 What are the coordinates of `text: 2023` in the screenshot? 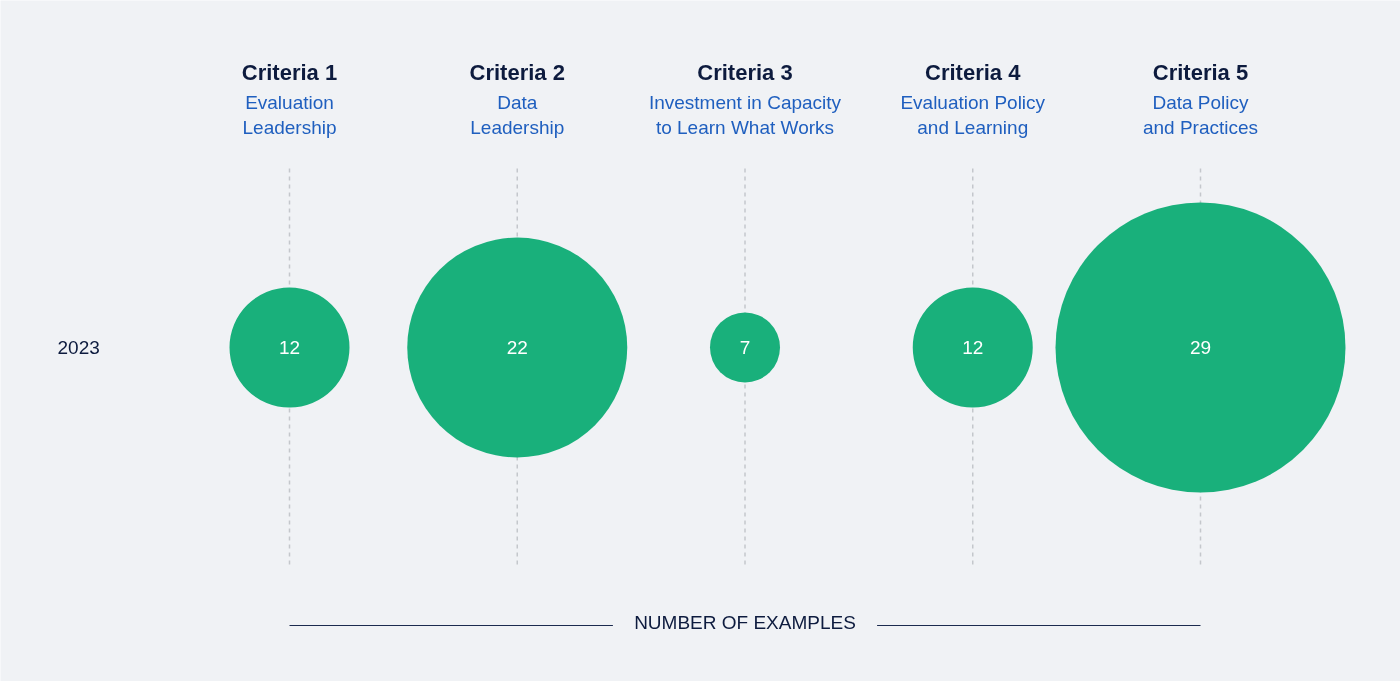 It's located at (78, 347).